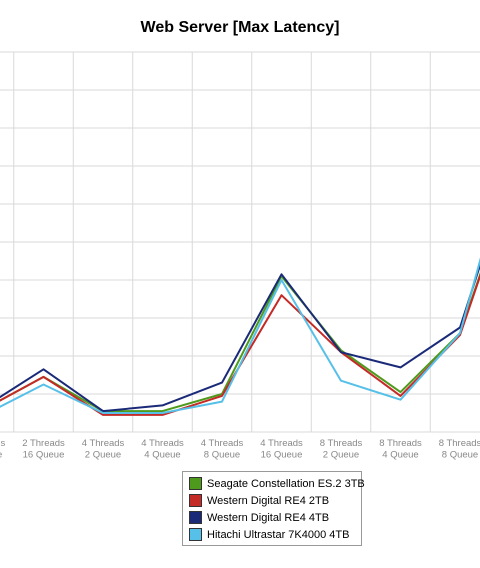 The height and width of the screenshot is (568, 480). What do you see at coordinates (286, 483) in the screenshot?
I see `legend-label: Seagate Constellation ES.2 3TB` at bounding box center [286, 483].